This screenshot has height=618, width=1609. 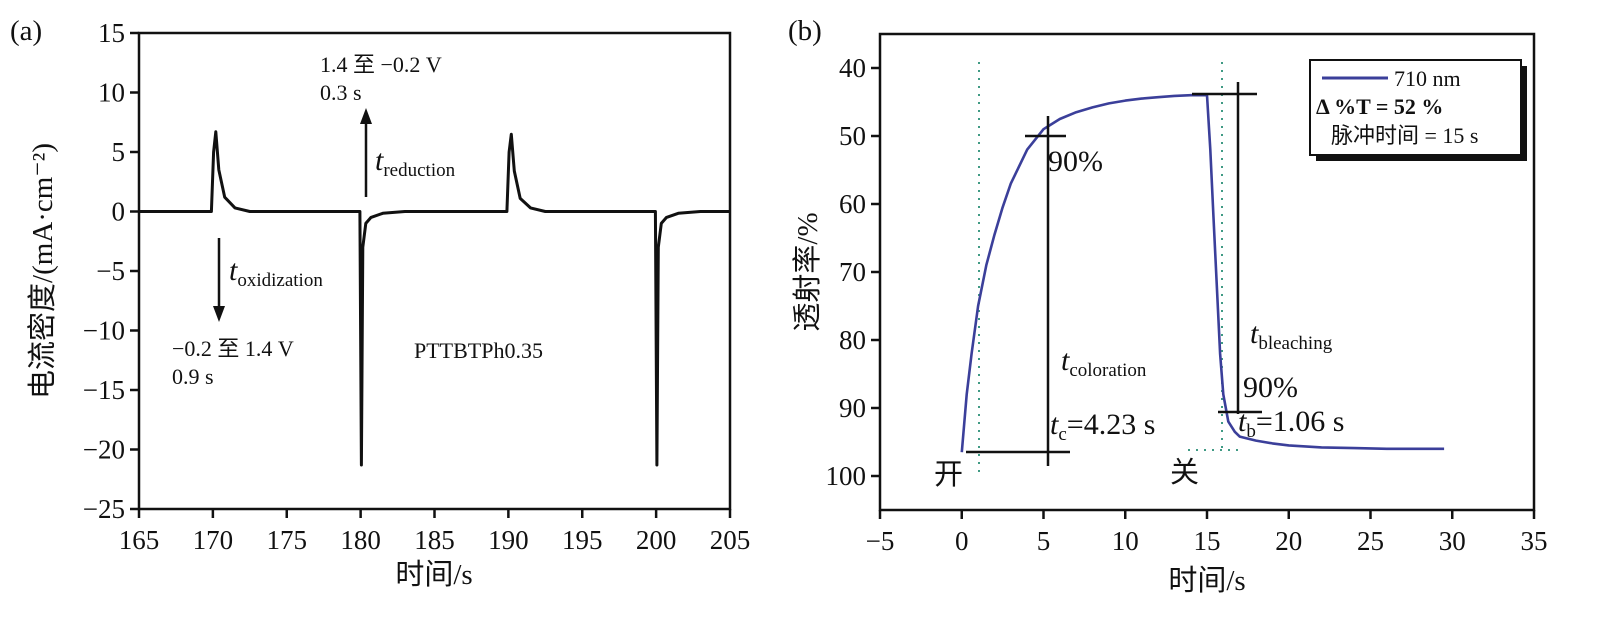 What do you see at coordinates (111, 93) in the screenshot?
I see `panel-a-y-tick-label: 10` at bounding box center [111, 93].